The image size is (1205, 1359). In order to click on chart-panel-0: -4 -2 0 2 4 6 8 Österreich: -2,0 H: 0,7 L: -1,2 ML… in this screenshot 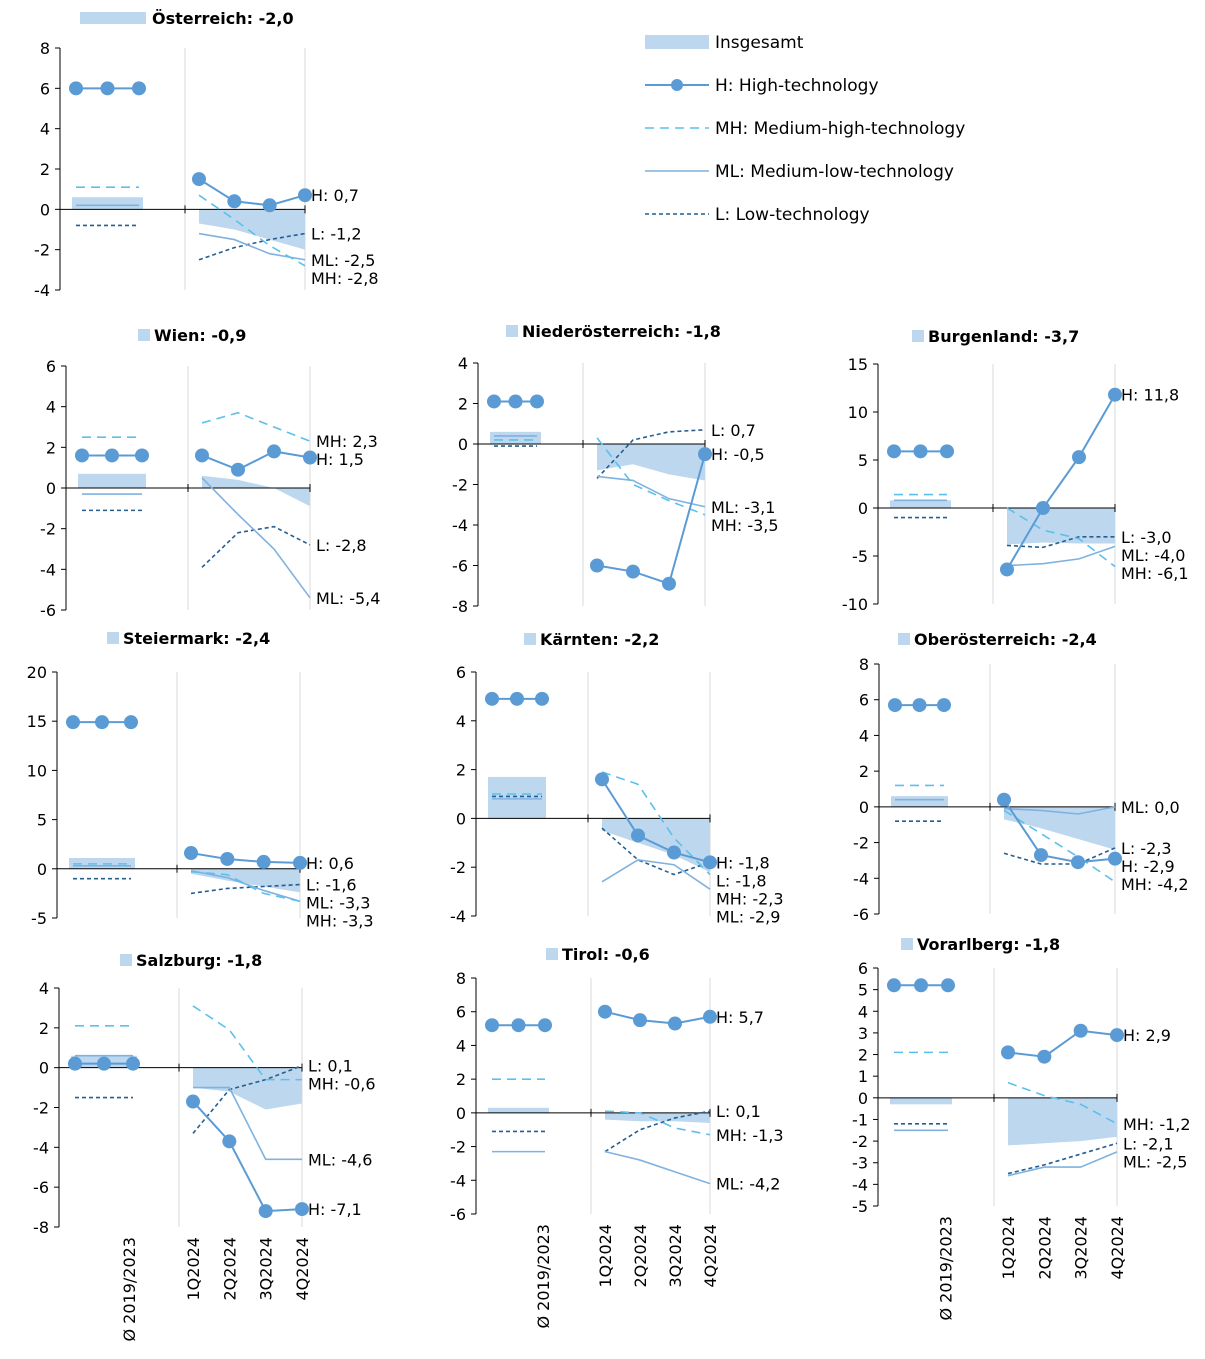, I will do `click(206, 154)`.